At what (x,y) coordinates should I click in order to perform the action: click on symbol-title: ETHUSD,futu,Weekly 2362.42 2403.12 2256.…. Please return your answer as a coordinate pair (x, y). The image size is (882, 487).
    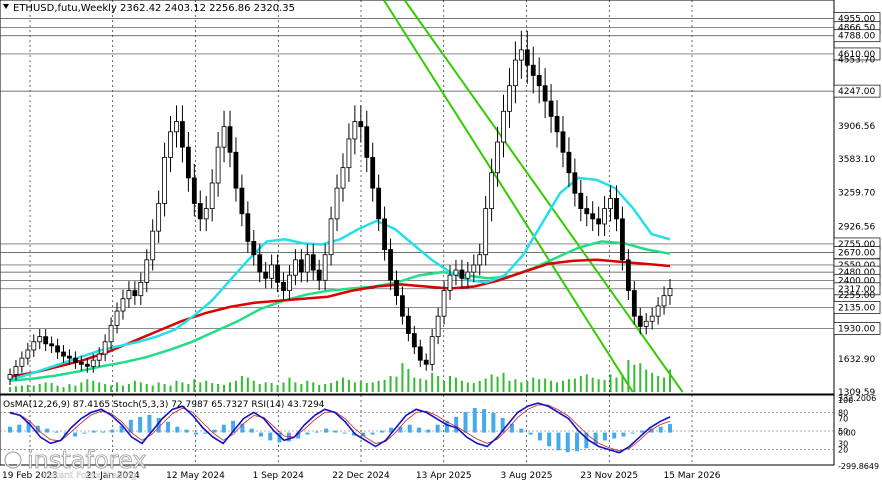
    Looking at the image, I should click on (154, 8).